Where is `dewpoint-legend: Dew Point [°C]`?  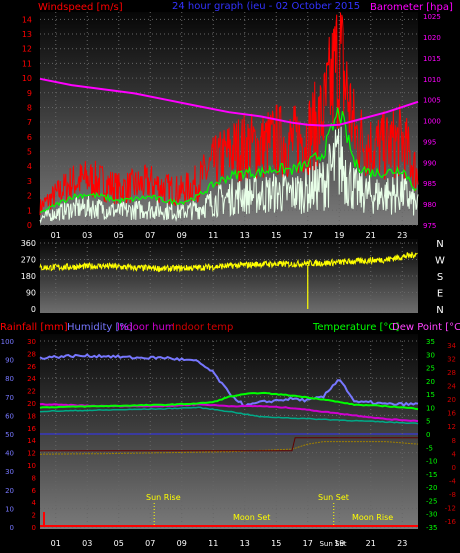
dewpoint-legend: Dew Point [°C] is located at coordinates (426, 327).